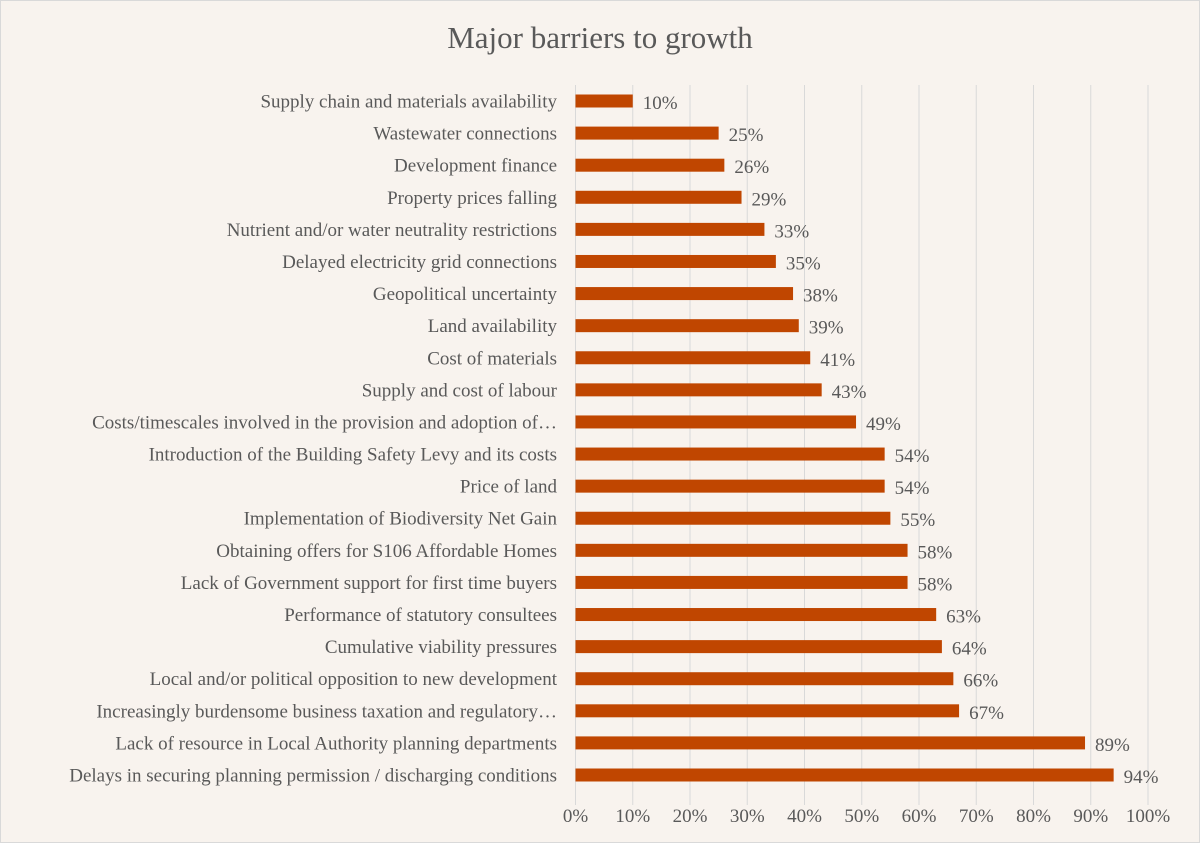  I want to click on data-label: 29%, so click(769, 199).